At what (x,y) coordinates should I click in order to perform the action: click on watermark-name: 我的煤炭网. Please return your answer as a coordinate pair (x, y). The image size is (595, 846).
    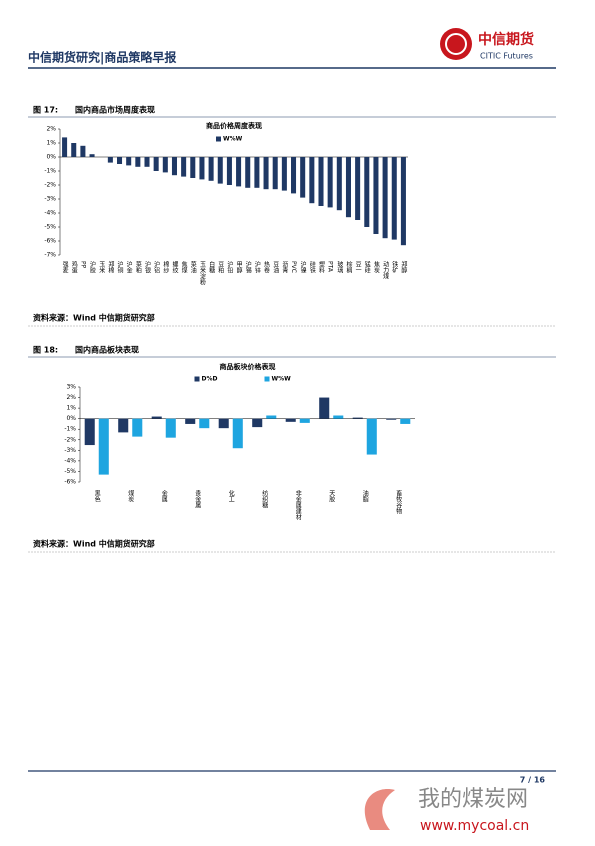
    Looking at the image, I should click on (473, 799).